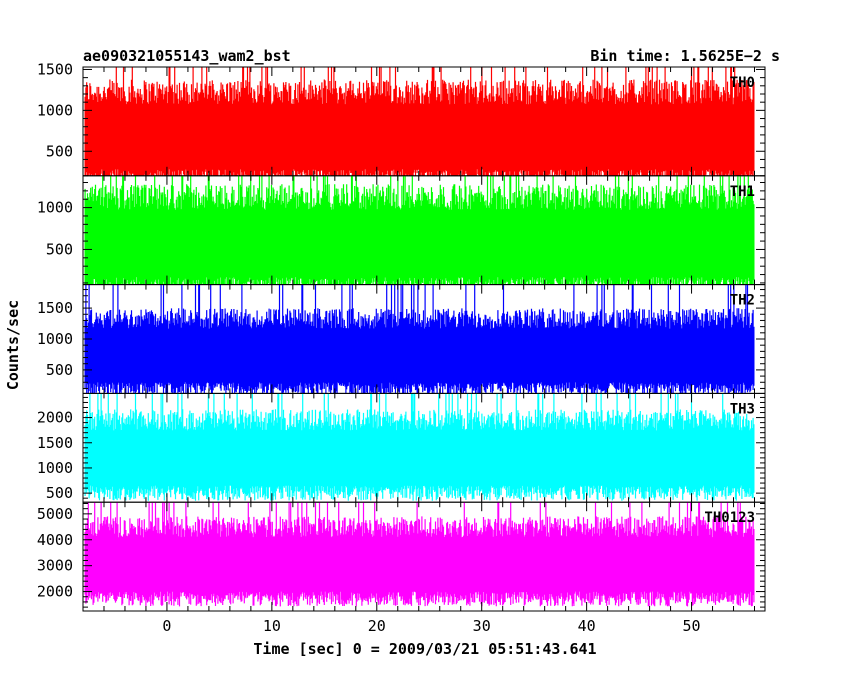  What do you see at coordinates (166, 626) in the screenshot?
I see `x-tick-label: 0` at bounding box center [166, 626].